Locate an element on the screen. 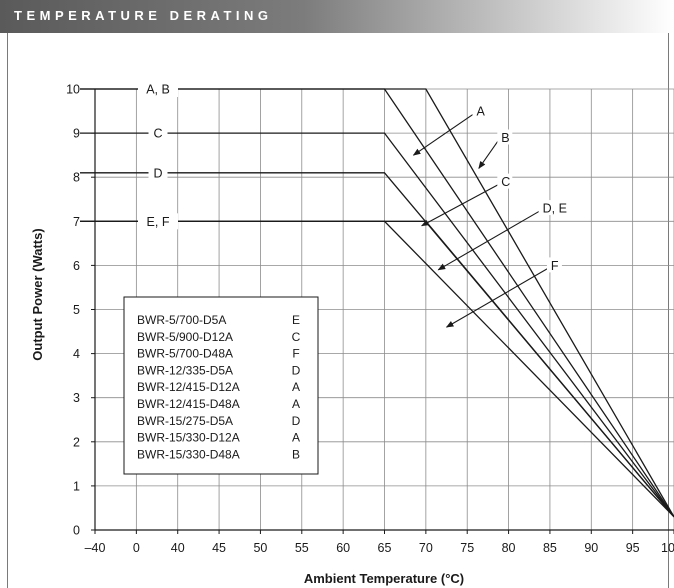  x-tick-label: –40 is located at coordinates (95, 548).